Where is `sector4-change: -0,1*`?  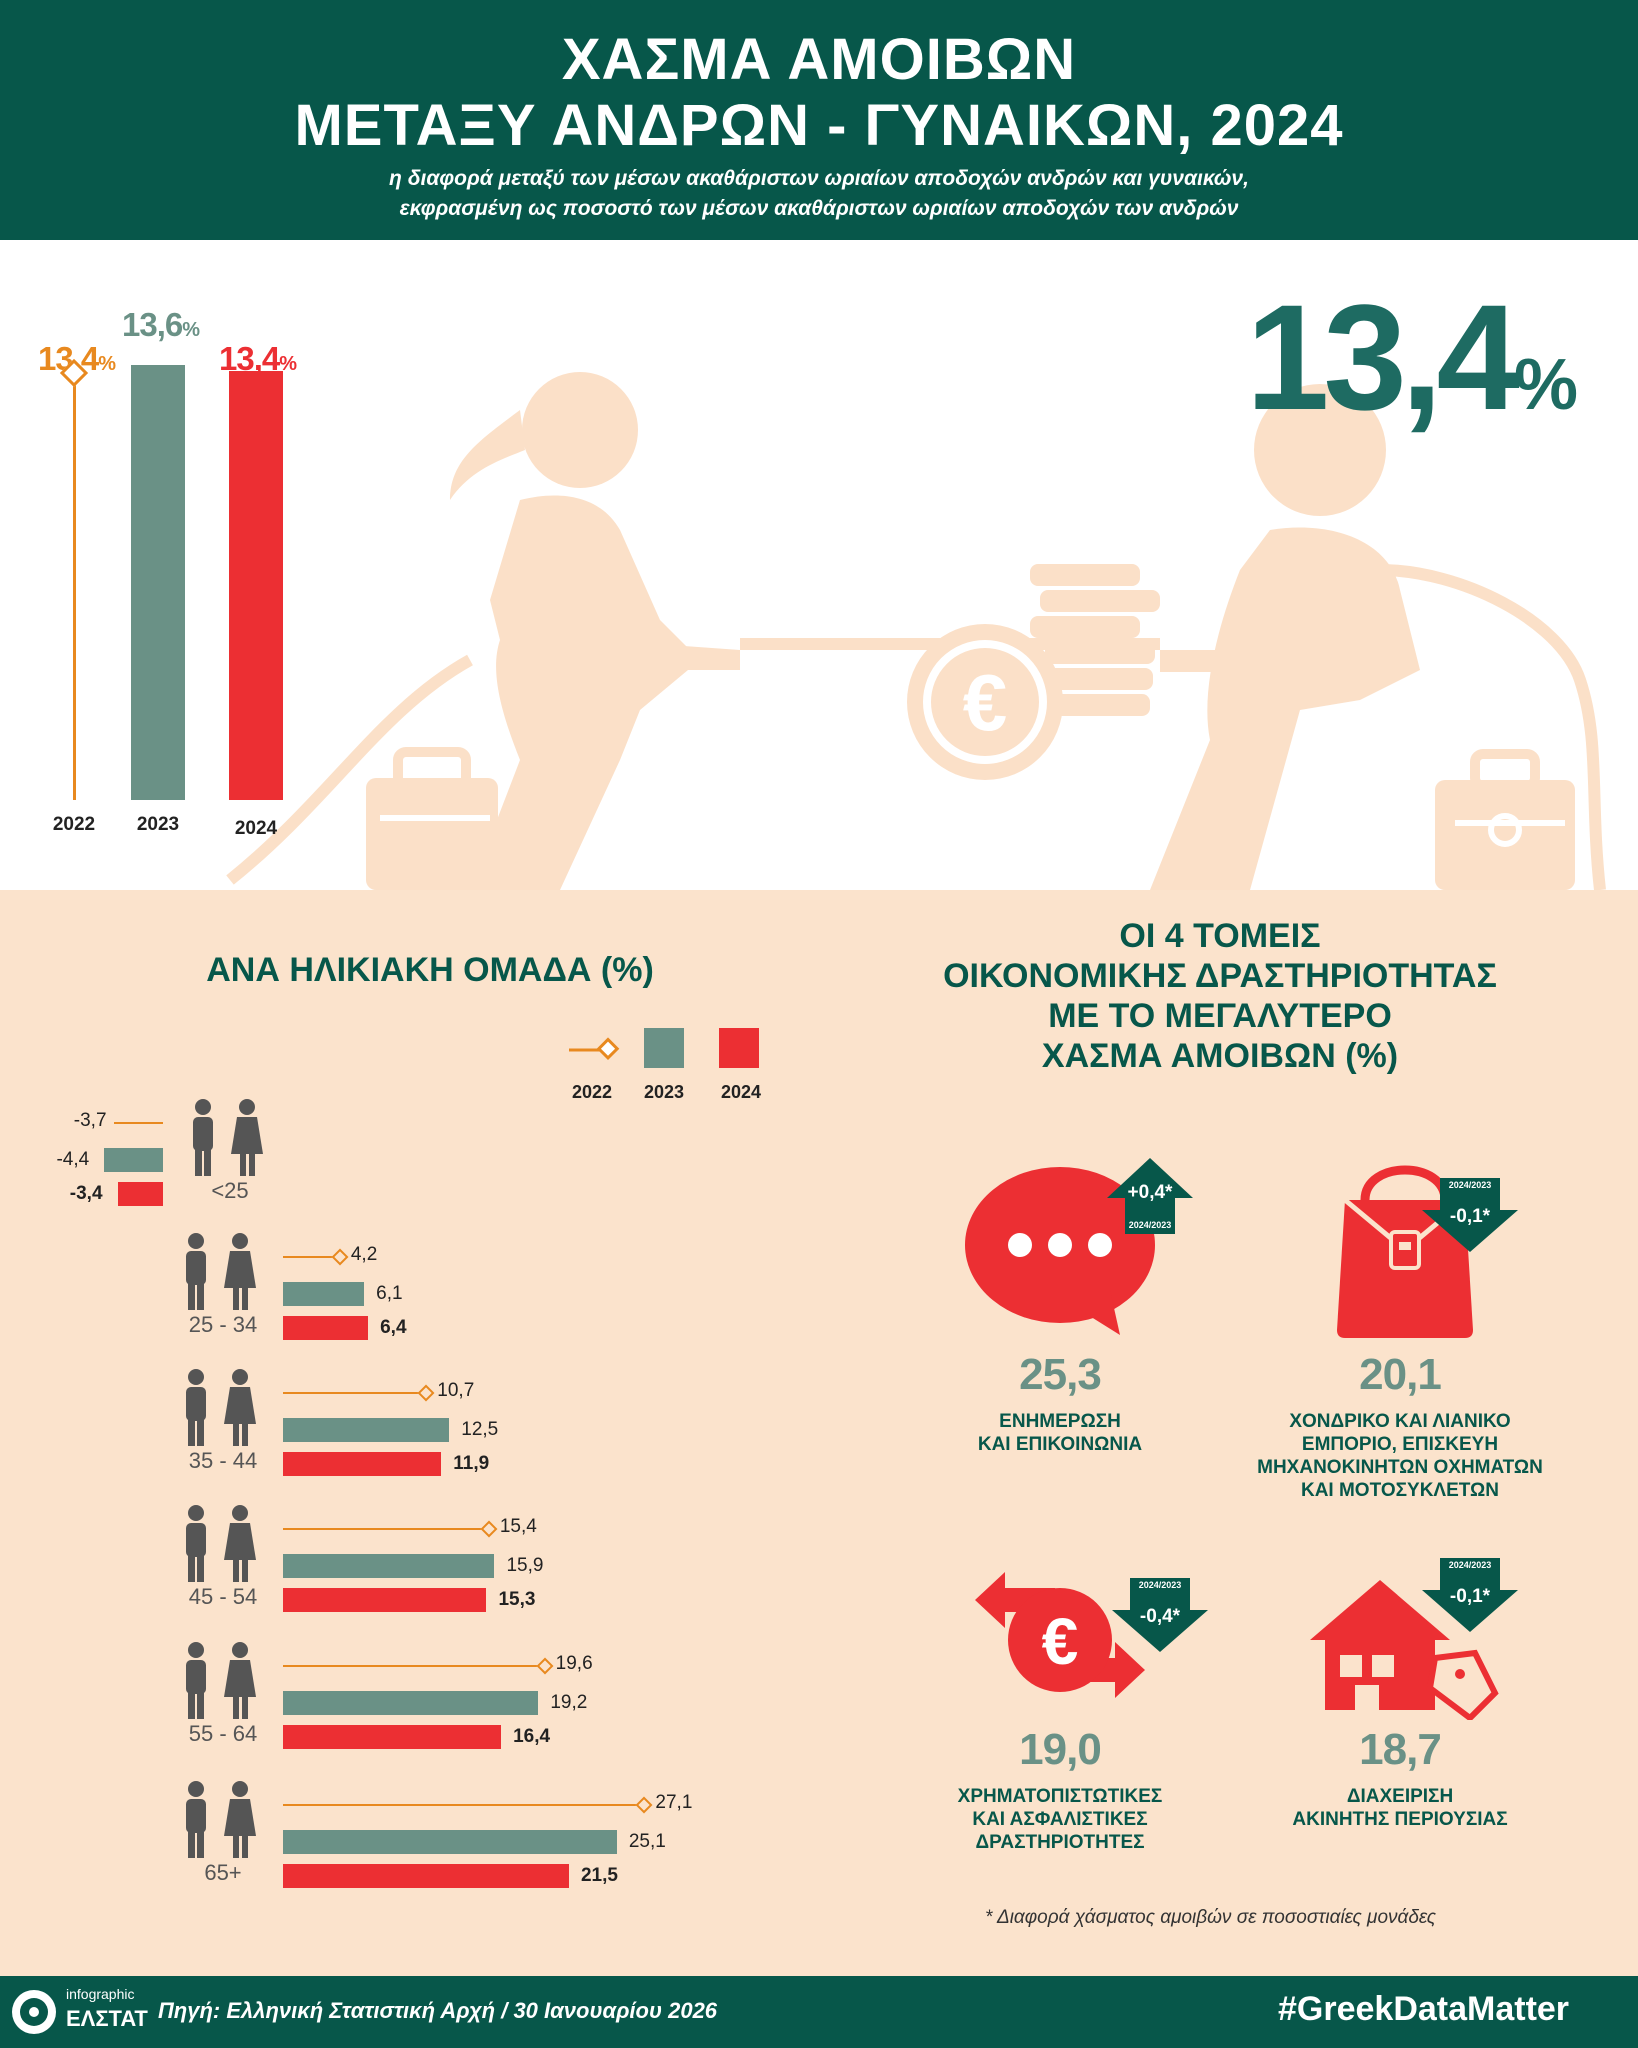
sector4-change: -0,1* is located at coordinates (1470, 1596).